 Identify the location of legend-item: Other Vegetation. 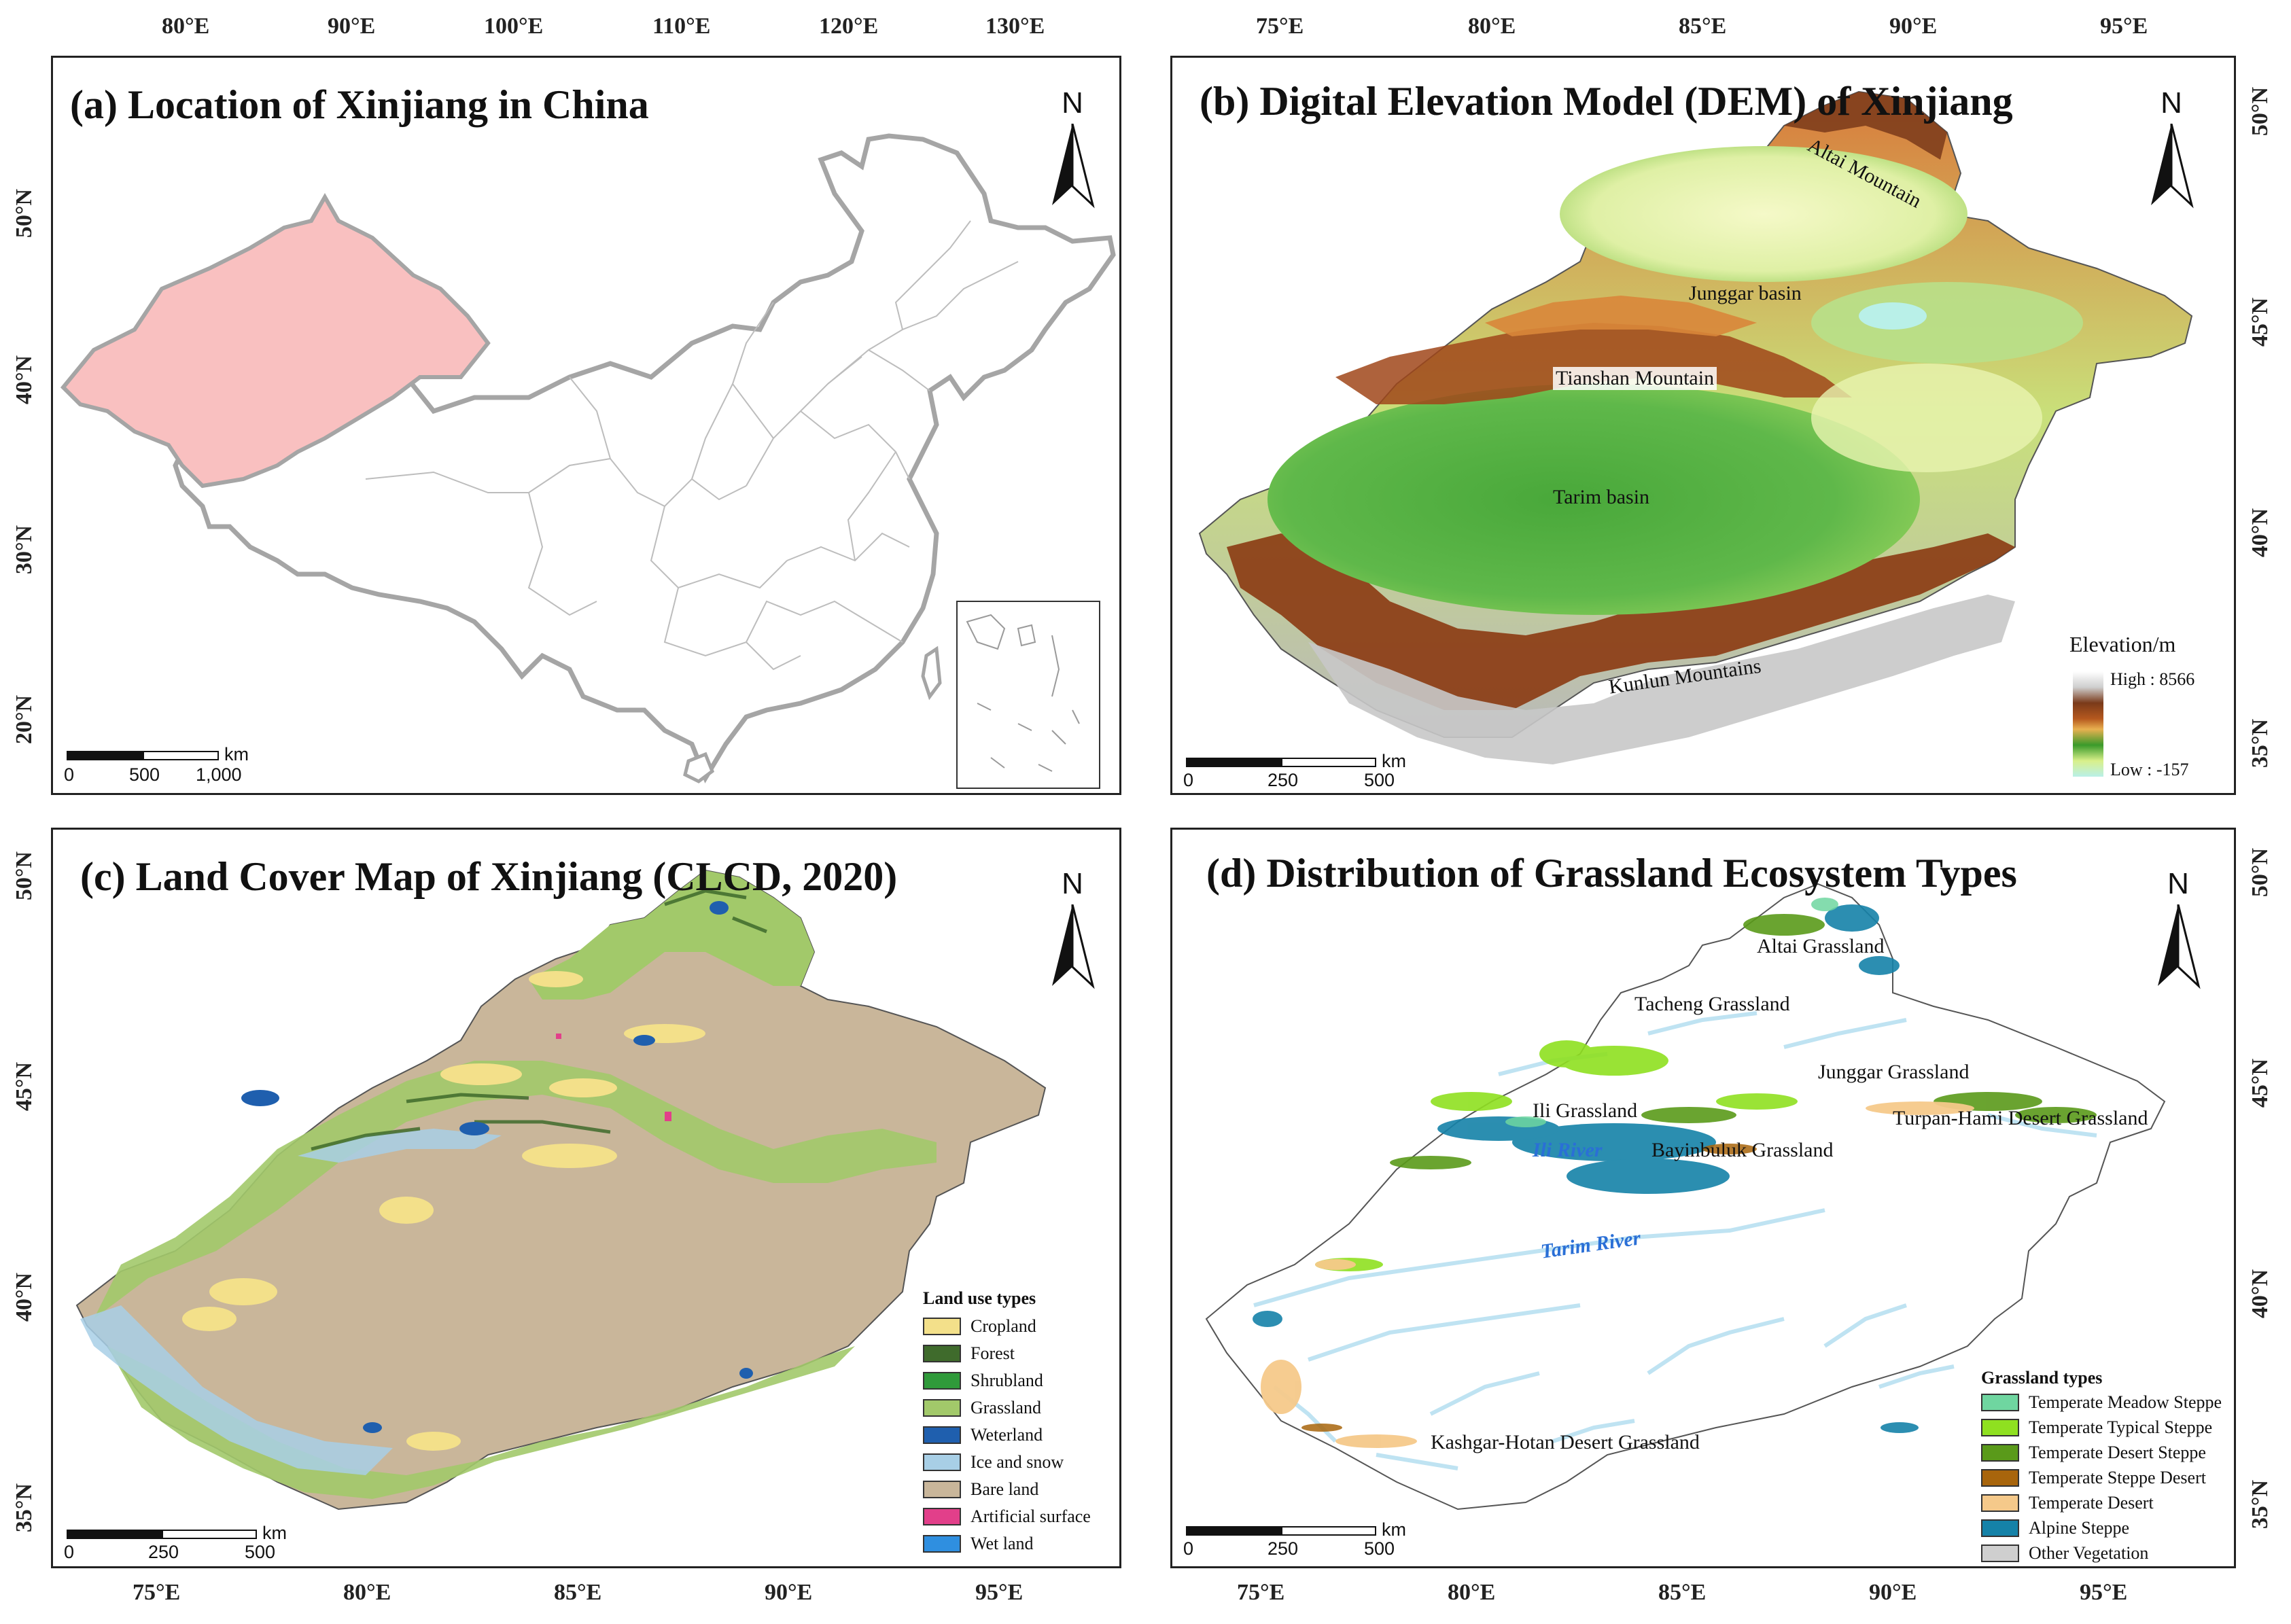
(2103, 1553).